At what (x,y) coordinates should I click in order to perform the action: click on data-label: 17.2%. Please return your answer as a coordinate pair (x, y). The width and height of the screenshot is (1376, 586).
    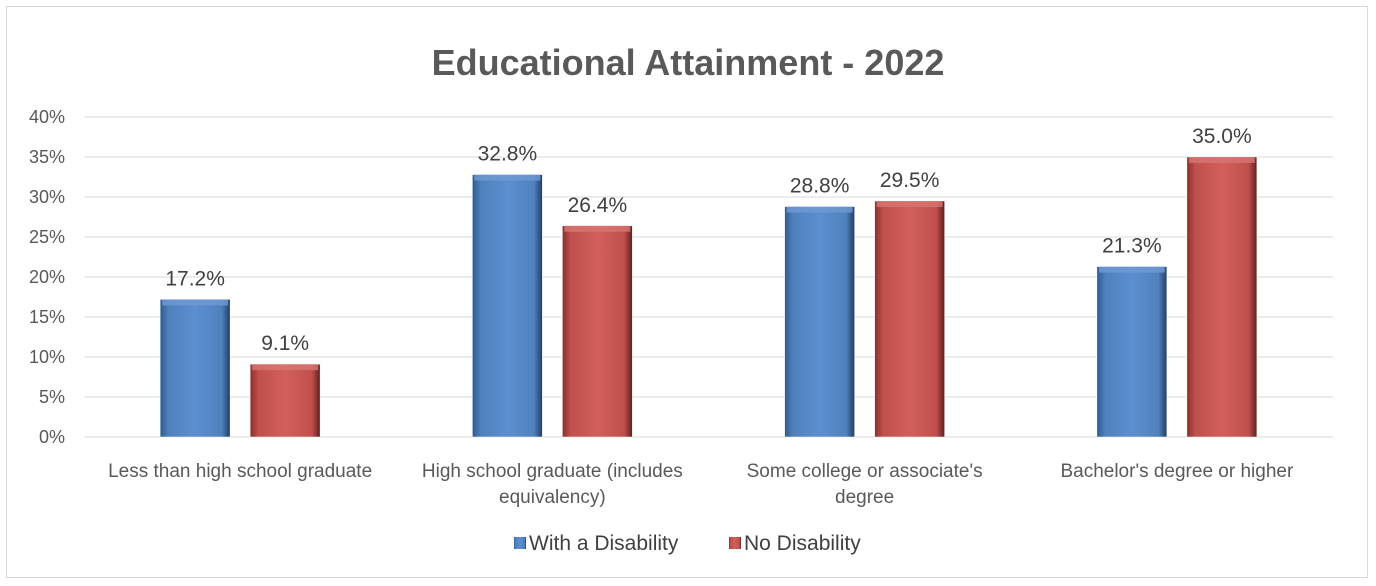
    Looking at the image, I should click on (195, 278).